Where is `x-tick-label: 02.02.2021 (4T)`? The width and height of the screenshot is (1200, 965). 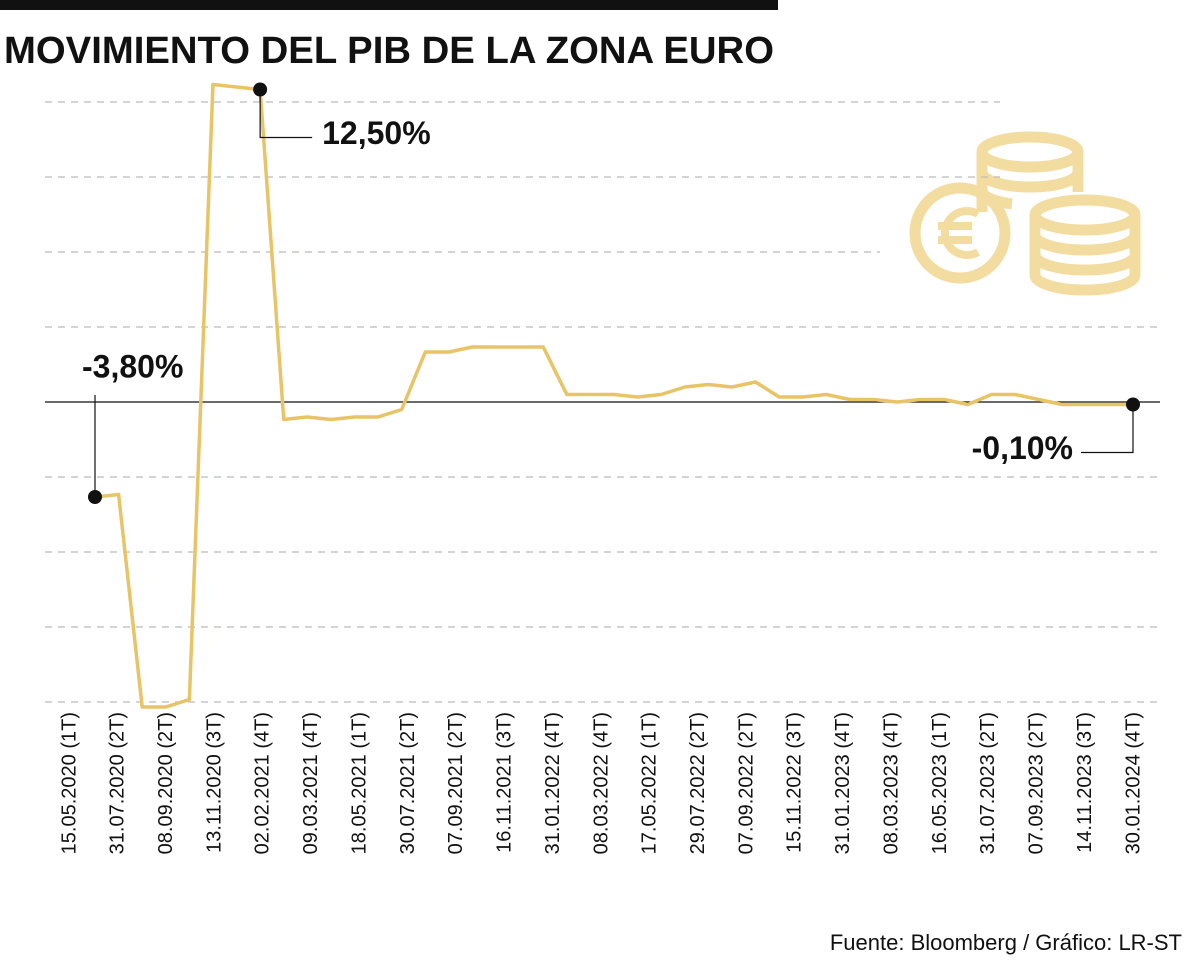 x-tick-label: 02.02.2021 (4T) is located at coordinates (263, 783).